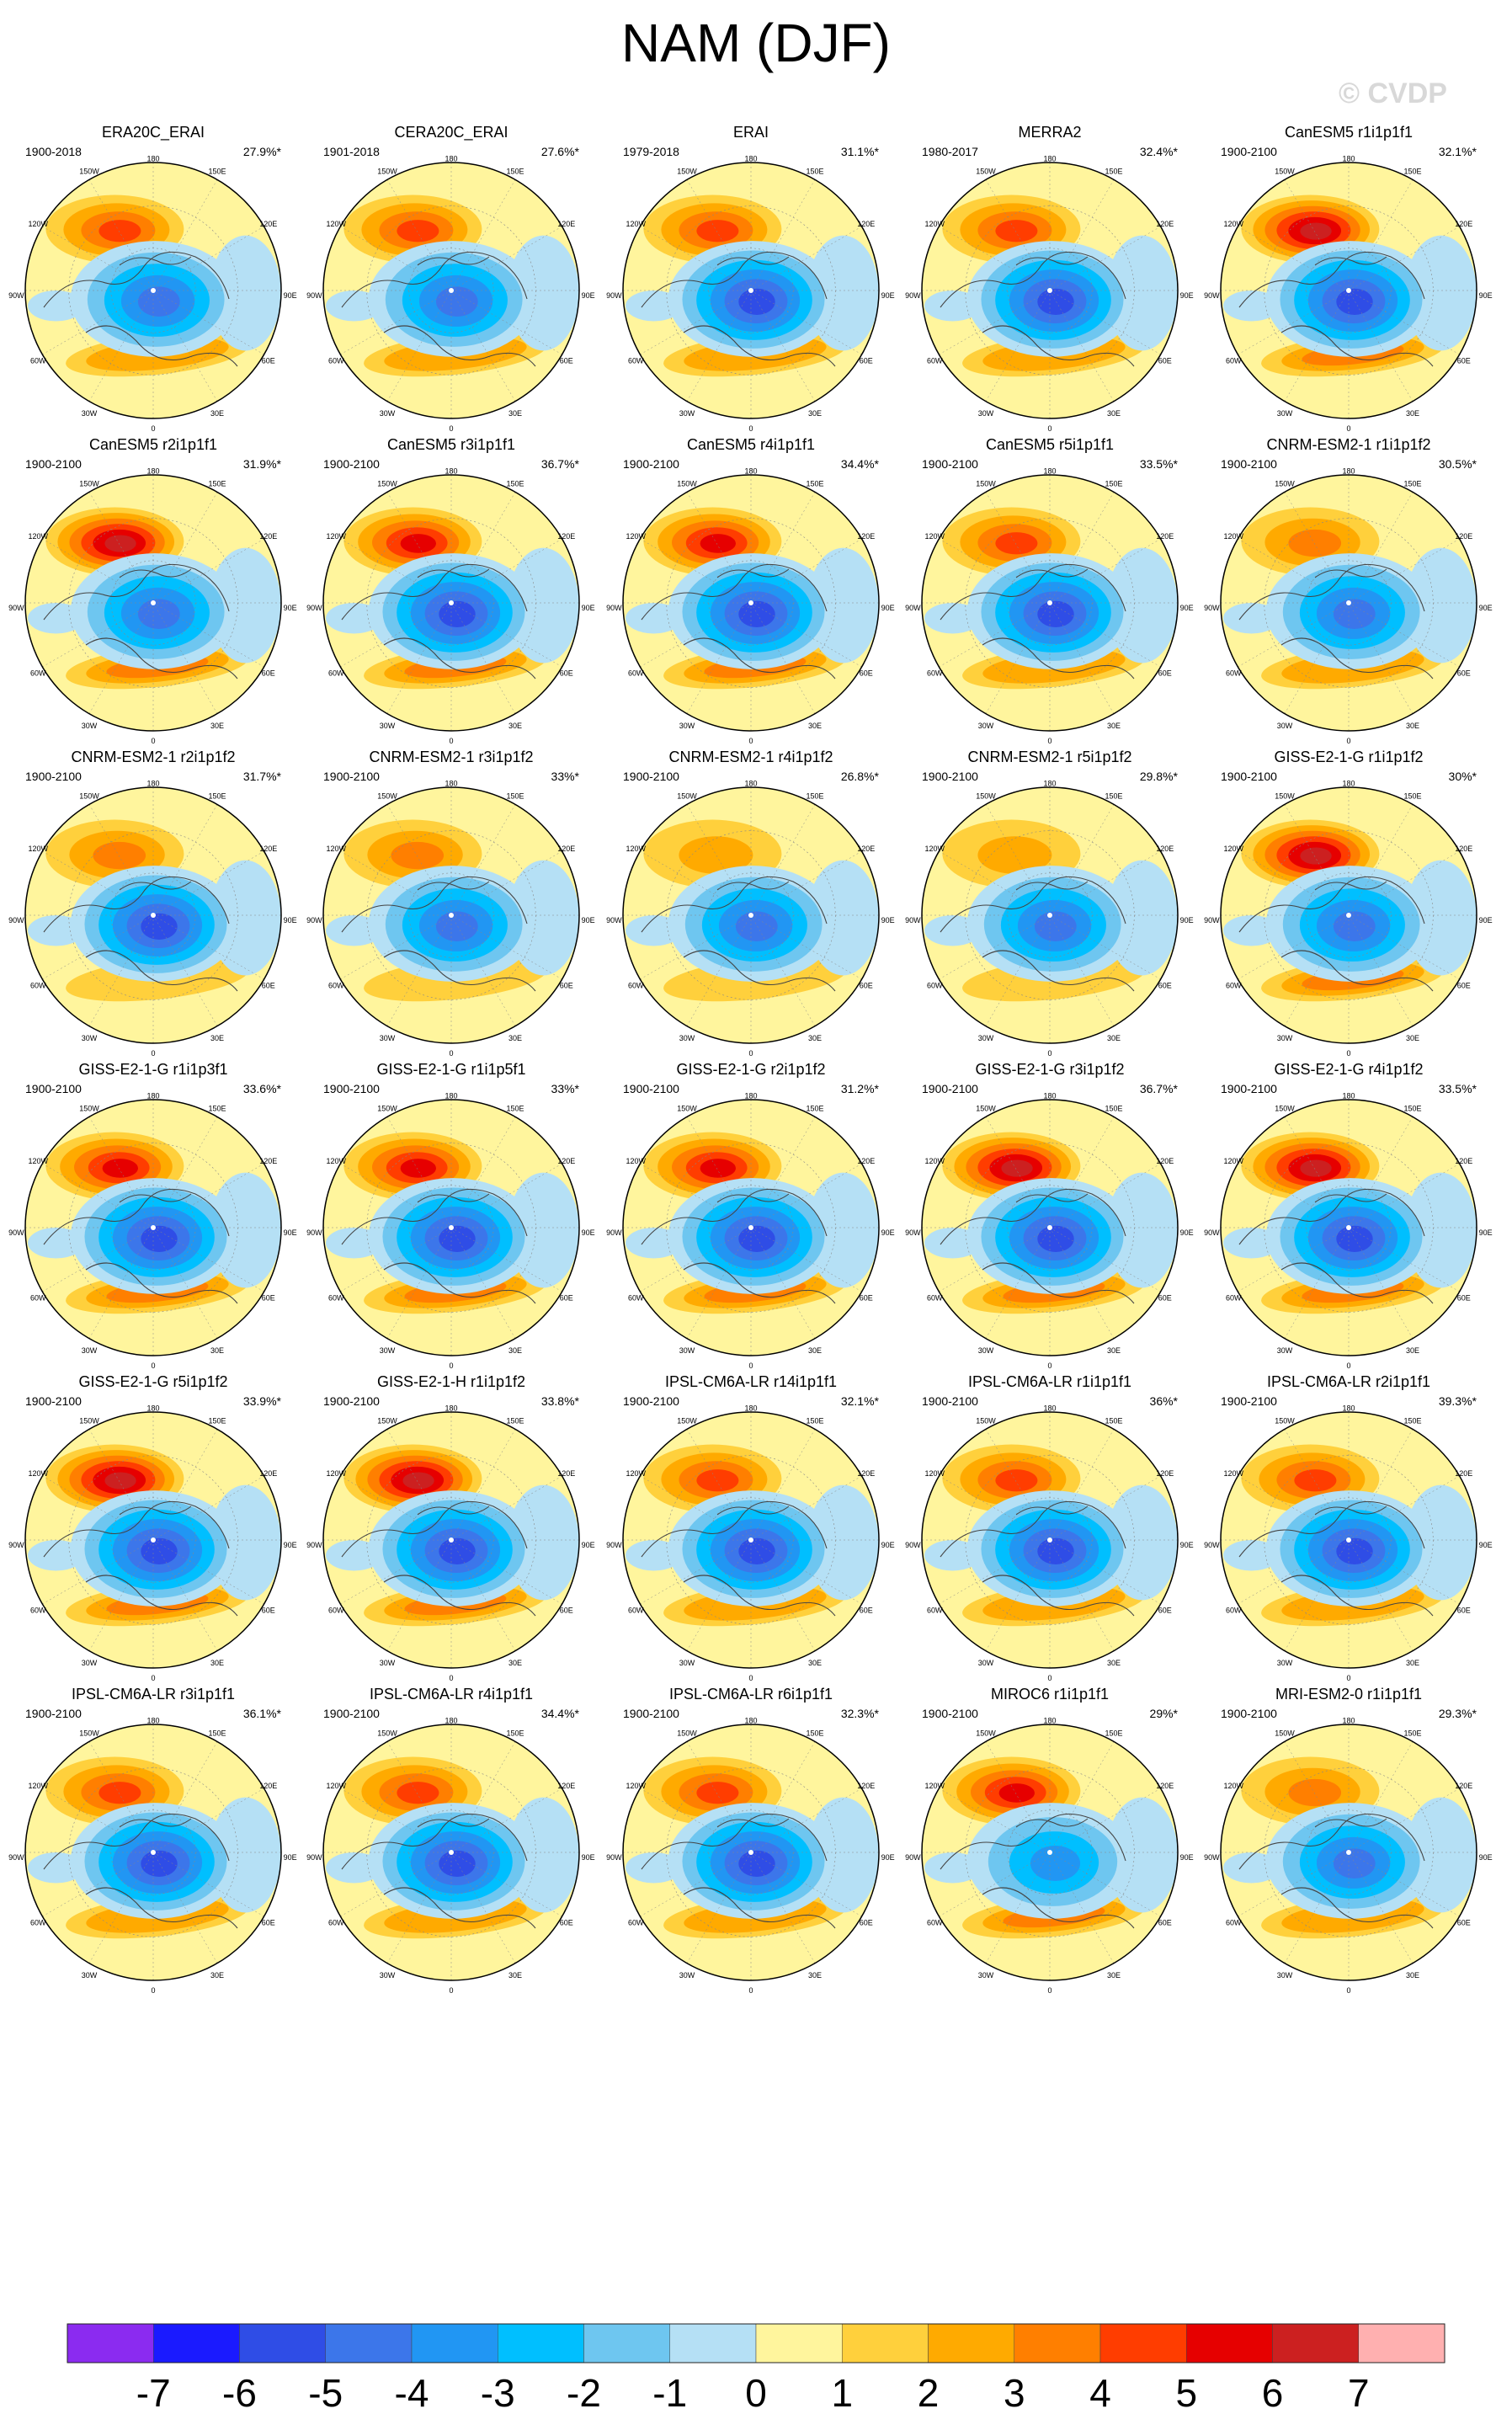 The height and width of the screenshot is (2430, 1512). I want to click on panel-title: CanESM5 r3i1p1f1, so click(451, 444).